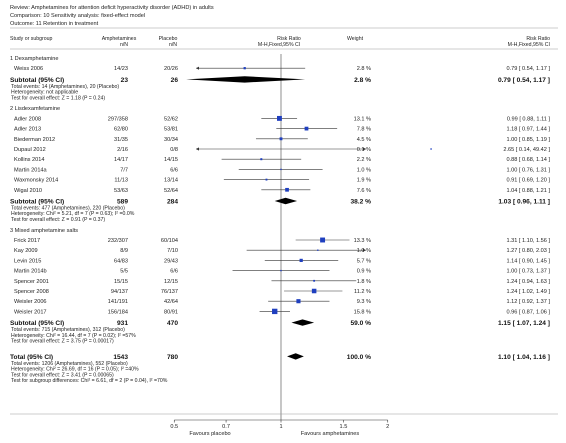 Image resolution: width=566 pixels, height=443 pixels. What do you see at coordinates (31, 292) in the screenshot?
I see `group-3-study-6-name: Spencer 2008` at bounding box center [31, 292].